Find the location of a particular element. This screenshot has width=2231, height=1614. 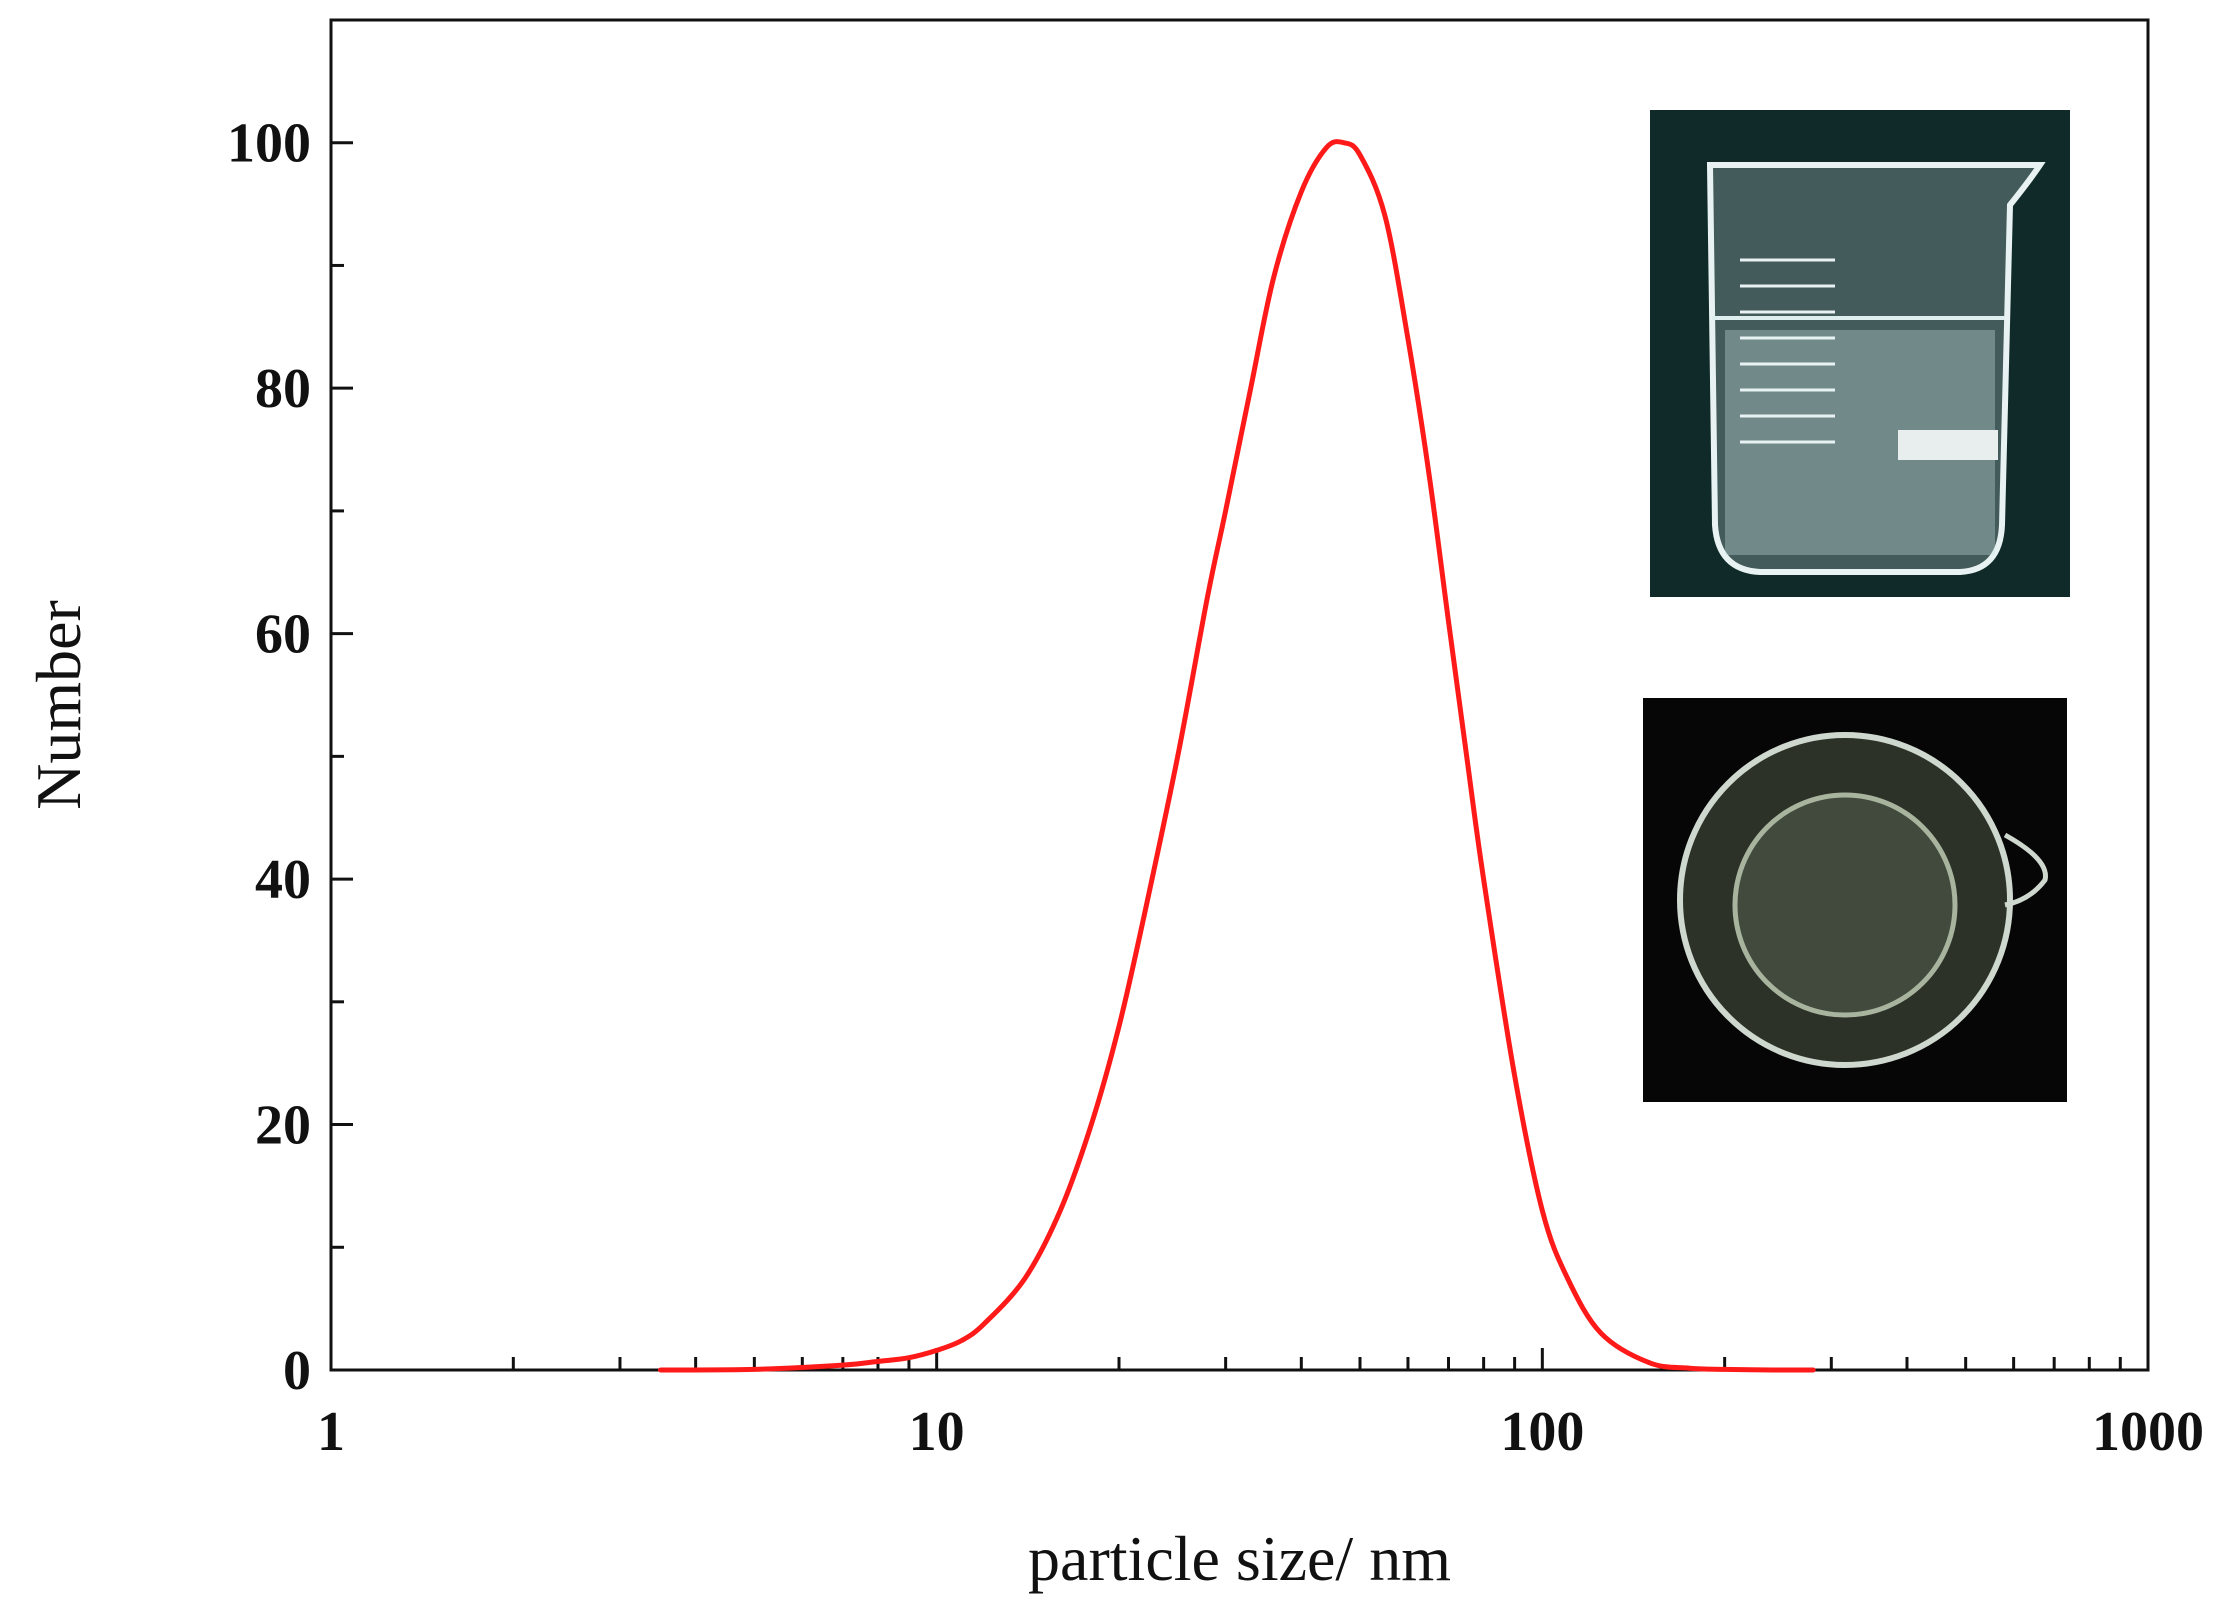

y-tick-label: 80 is located at coordinates (283, 389).